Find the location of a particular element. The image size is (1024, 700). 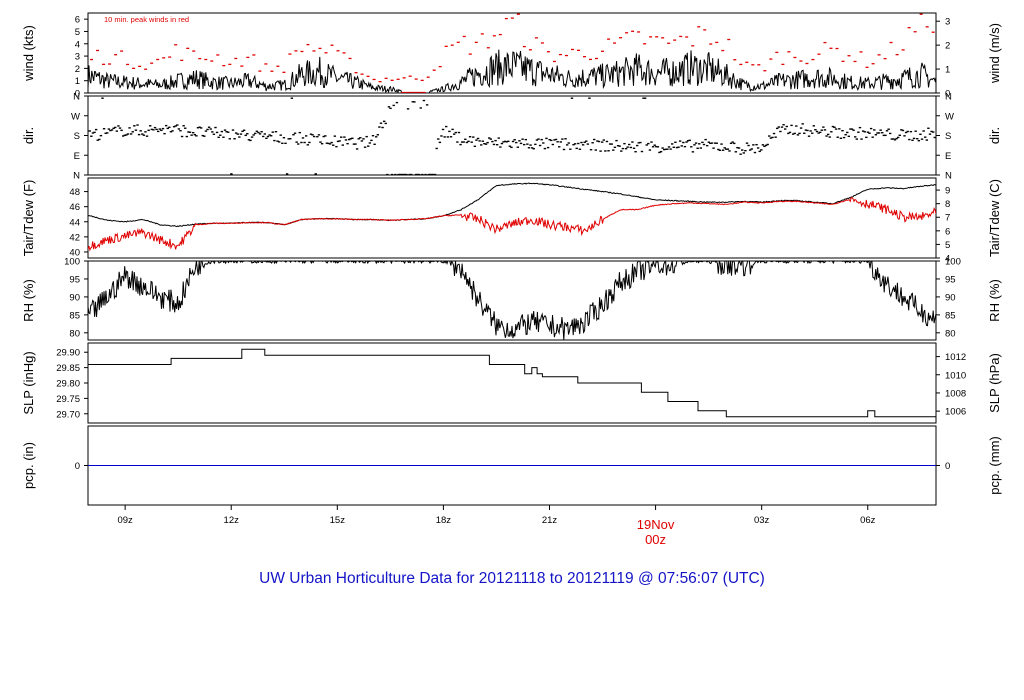

wind-speed-line is located at coordinates (512, 71).